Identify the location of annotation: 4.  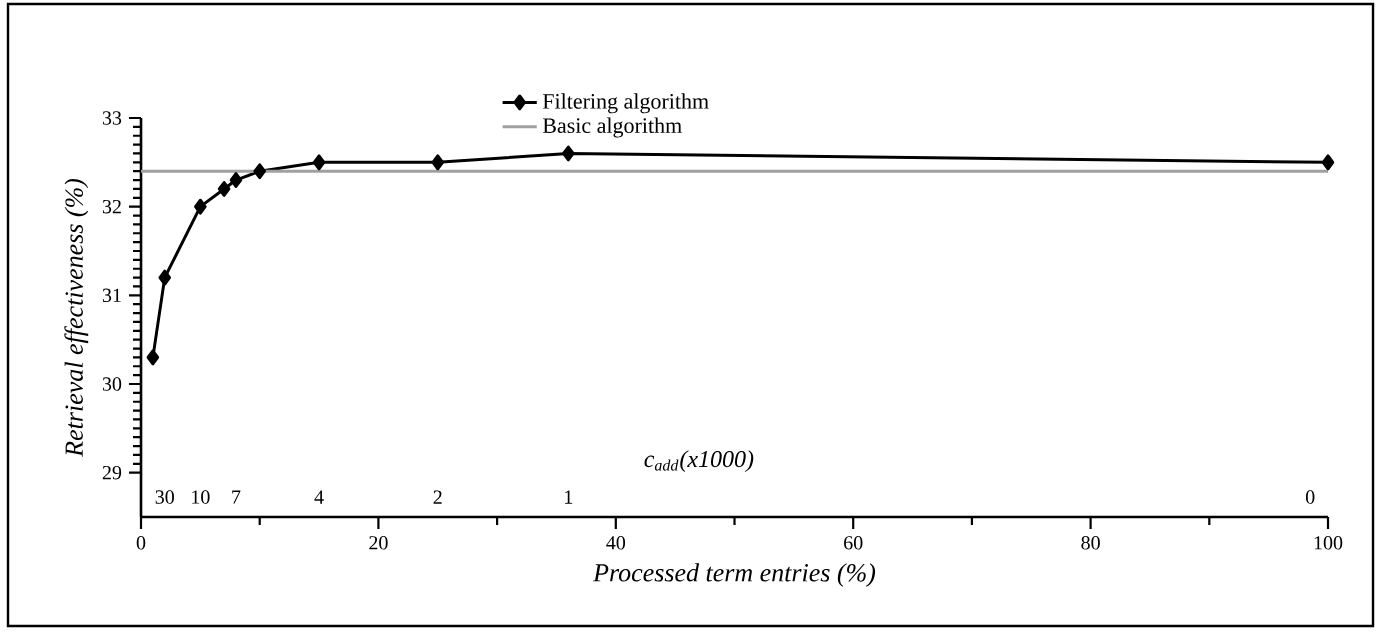
(319, 497).